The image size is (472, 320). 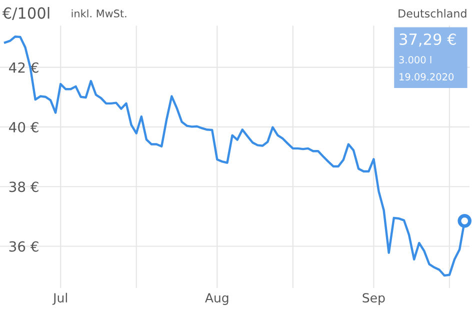 I want to click on annotation: 3.000 l, so click(x=415, y=60).